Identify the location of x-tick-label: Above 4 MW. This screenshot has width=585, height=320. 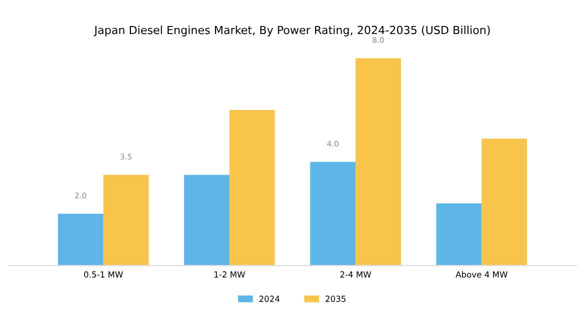
(482, 274).